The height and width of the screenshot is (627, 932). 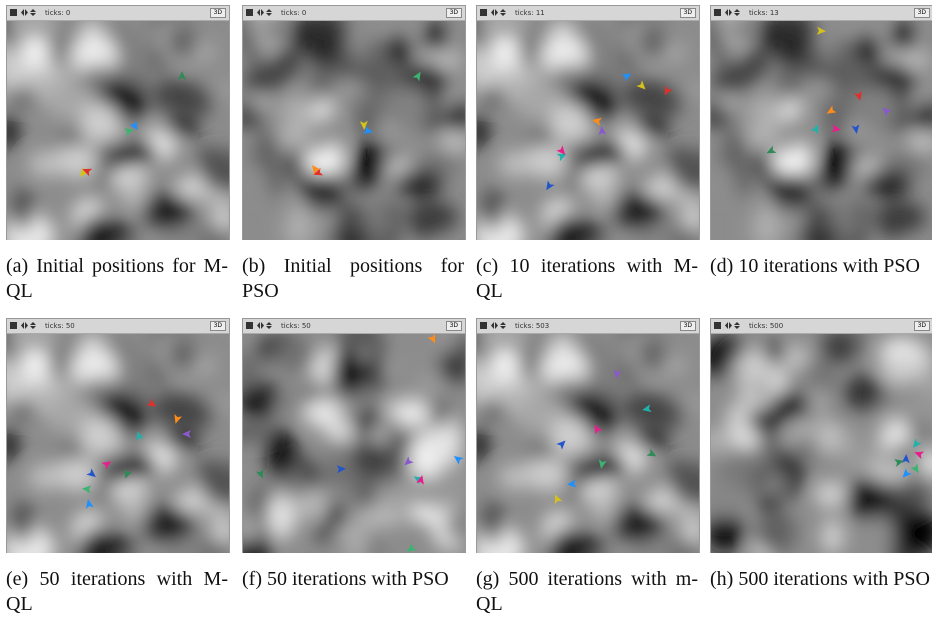 What do you see at coordinates (821, 443) in the screenshot?
I see `landscape` at bounding box center [821, 443].